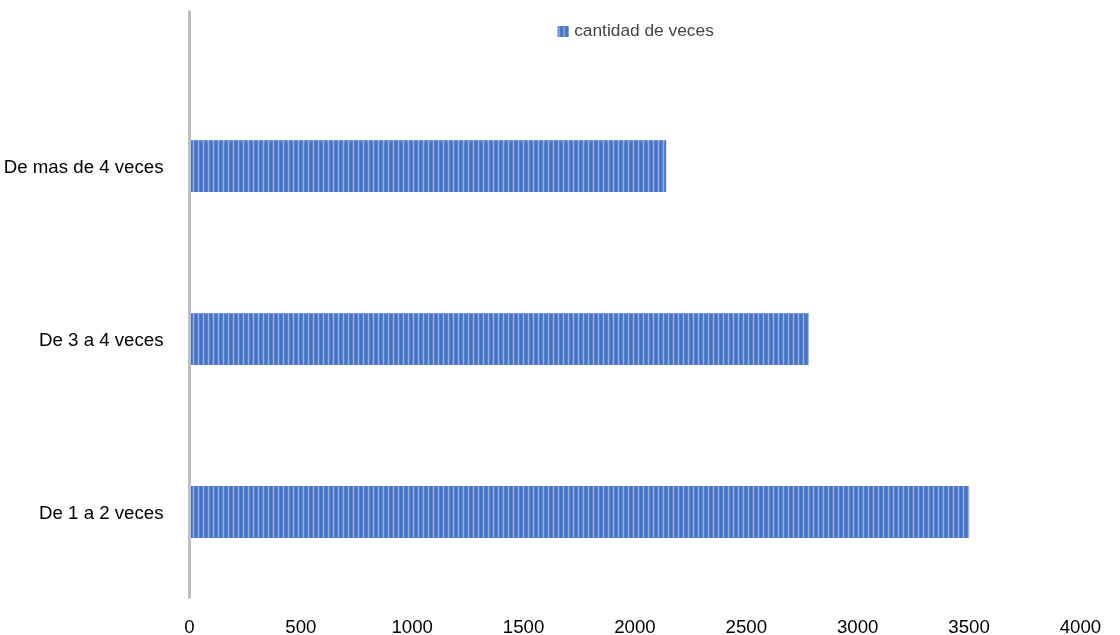 Image resolution: width=1120 pixels, height=635 pixels. I want to click on x-tick-label: 3000, so click(858, 625).